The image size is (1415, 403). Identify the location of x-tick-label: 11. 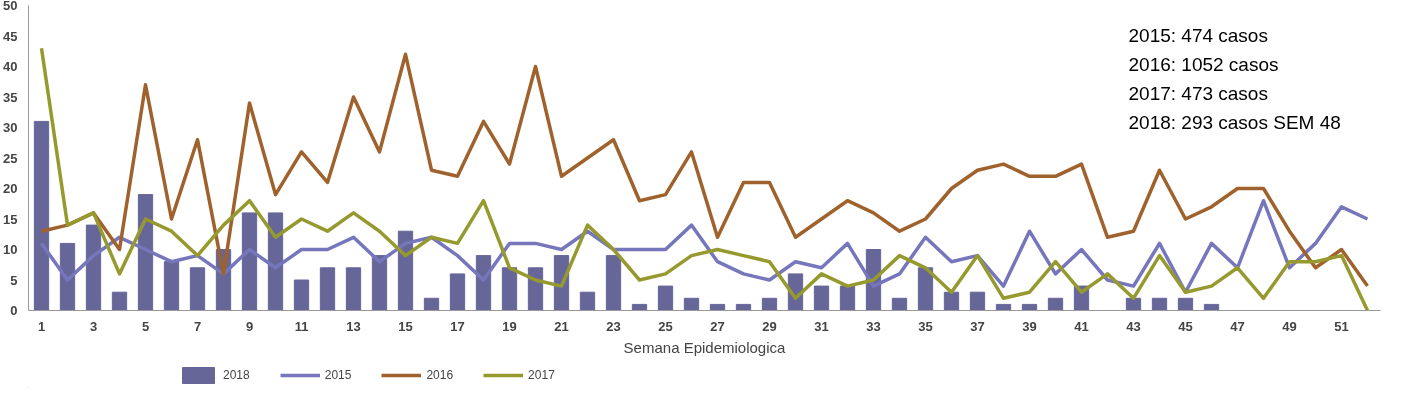
(301, 326).